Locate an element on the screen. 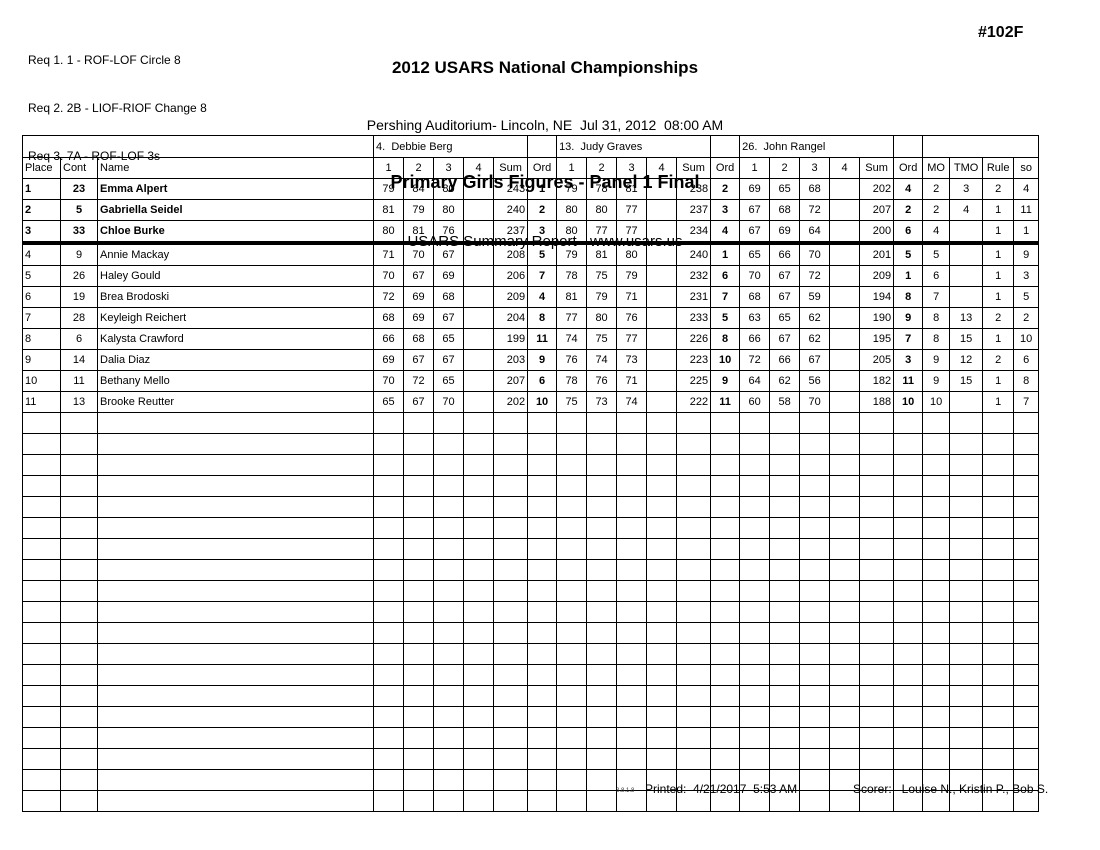 The image size is (1100, 850). cell-judge3-score1: 67 is located at coordinates (755, 210).